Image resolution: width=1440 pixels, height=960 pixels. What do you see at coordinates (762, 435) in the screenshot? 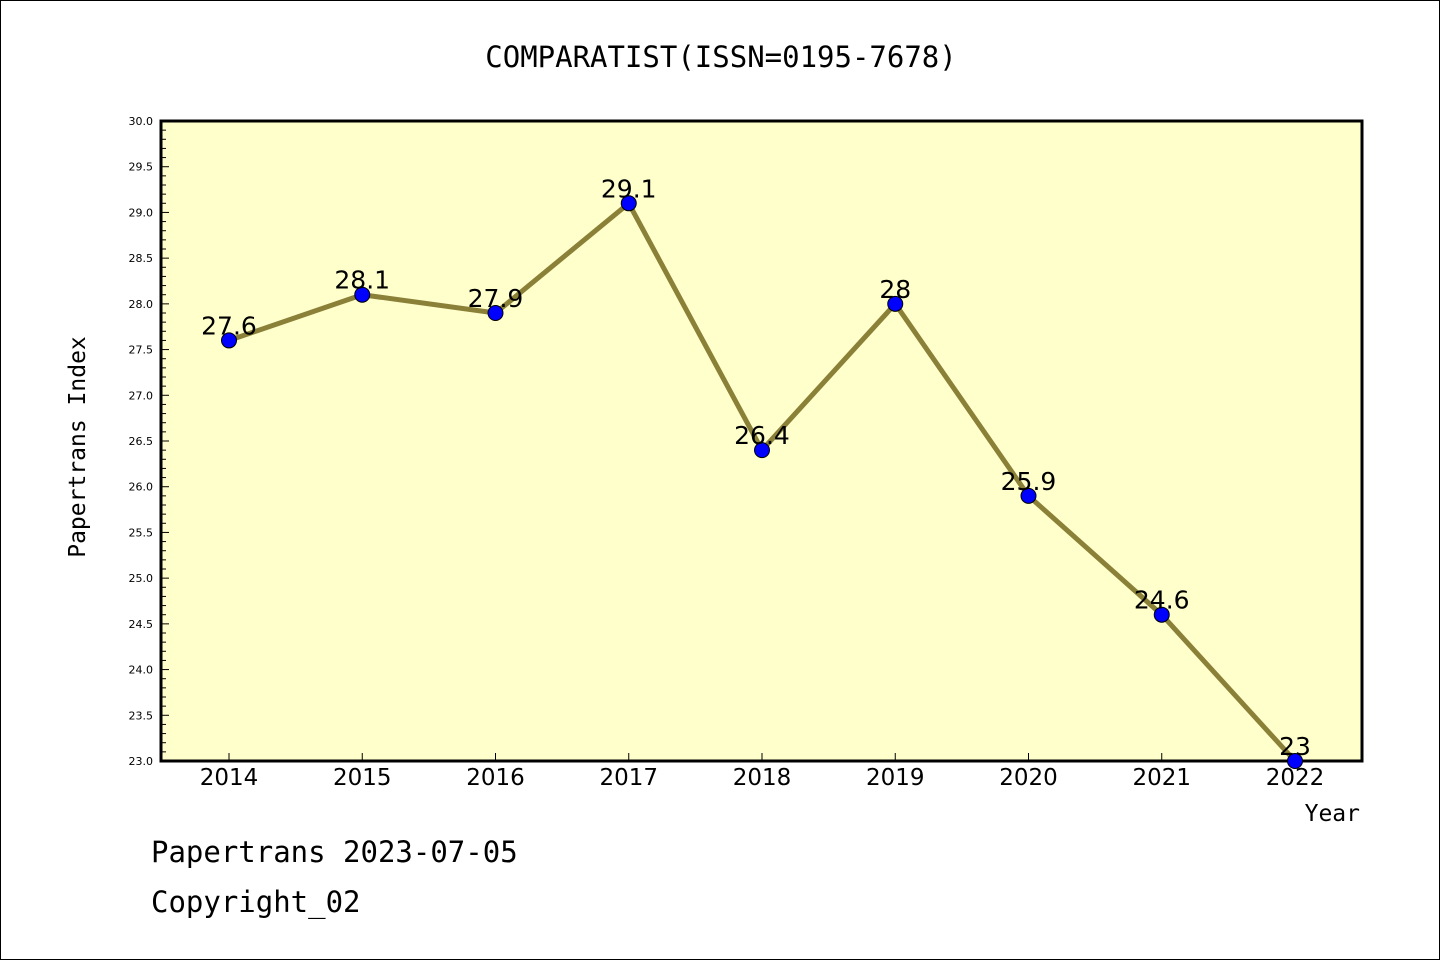
I see `data-label: 26.4` at bounding box center [762, 435].